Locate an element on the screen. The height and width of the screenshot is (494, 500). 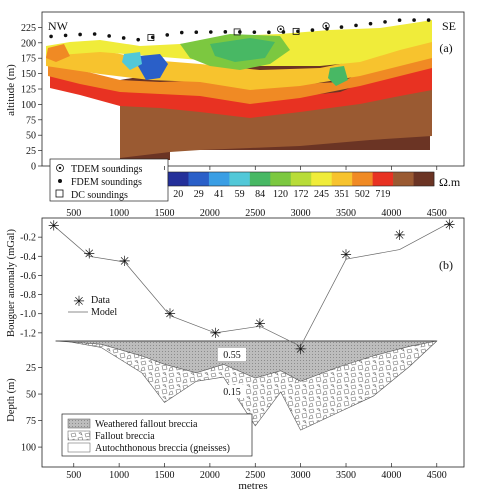
sounding-markers is located at coordinates (240, 30).